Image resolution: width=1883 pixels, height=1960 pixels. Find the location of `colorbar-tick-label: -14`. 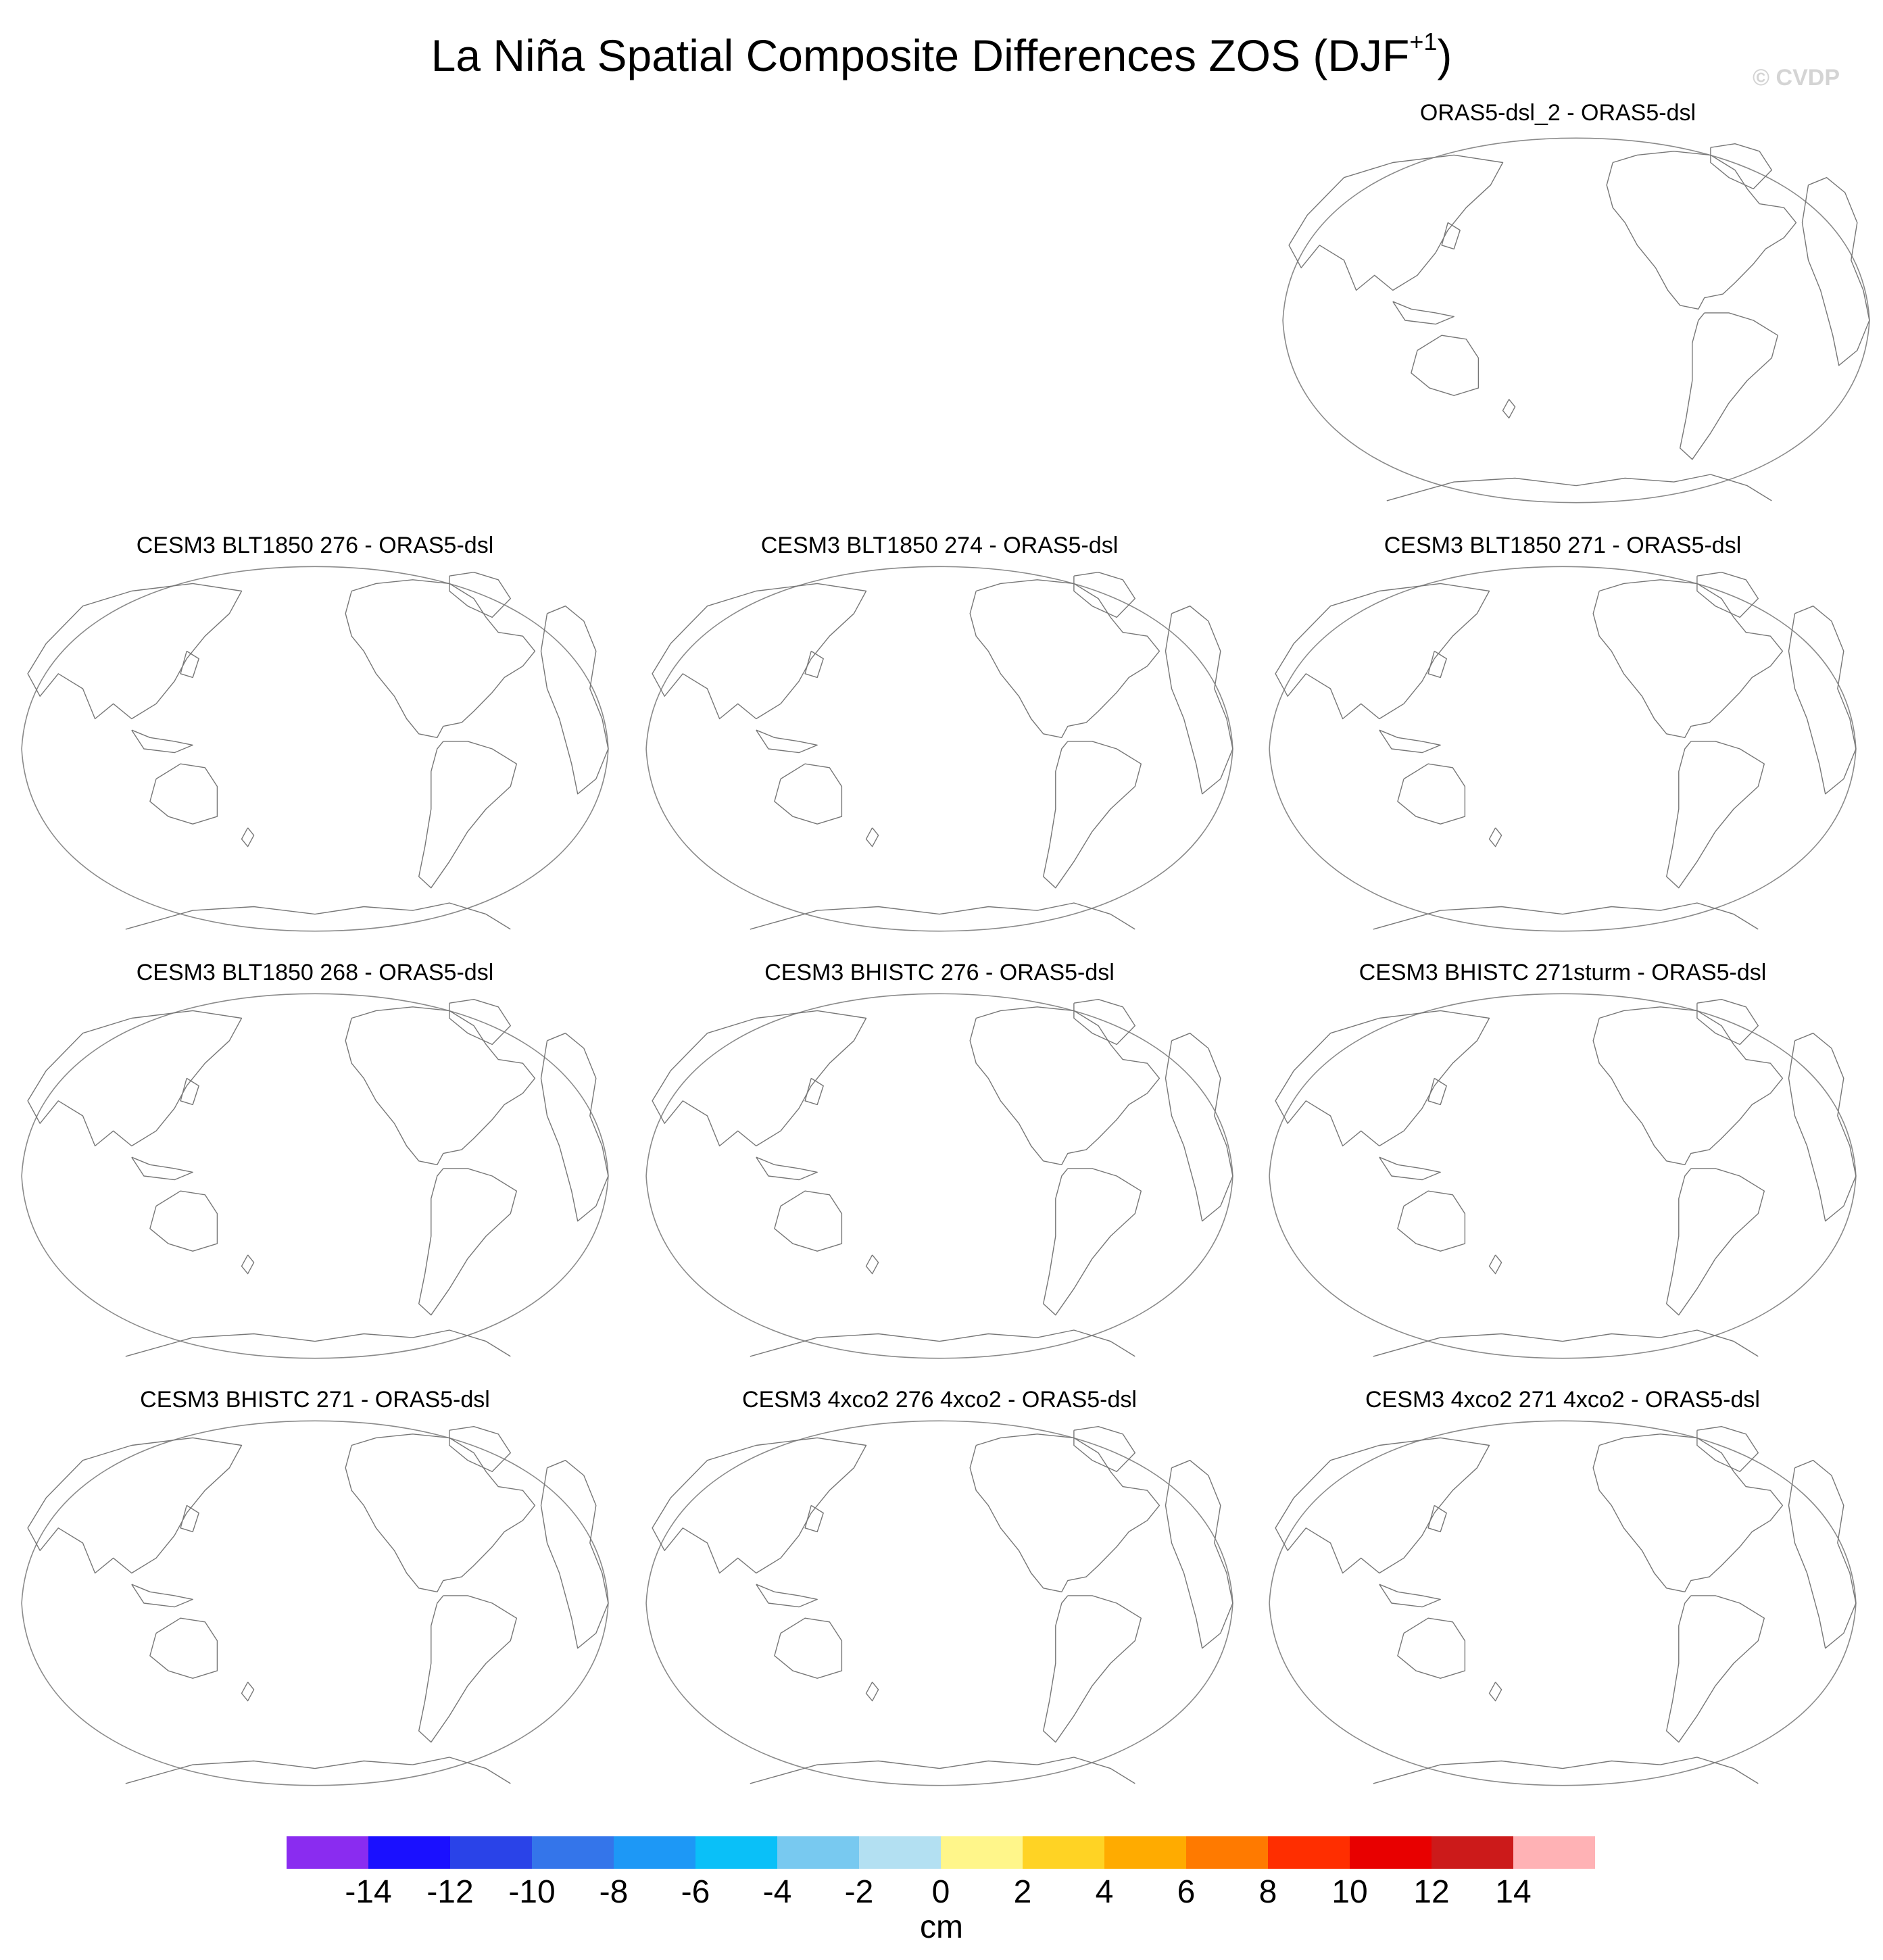

colorbar-tick-label: -14 is located at coordinates (368, 1892).